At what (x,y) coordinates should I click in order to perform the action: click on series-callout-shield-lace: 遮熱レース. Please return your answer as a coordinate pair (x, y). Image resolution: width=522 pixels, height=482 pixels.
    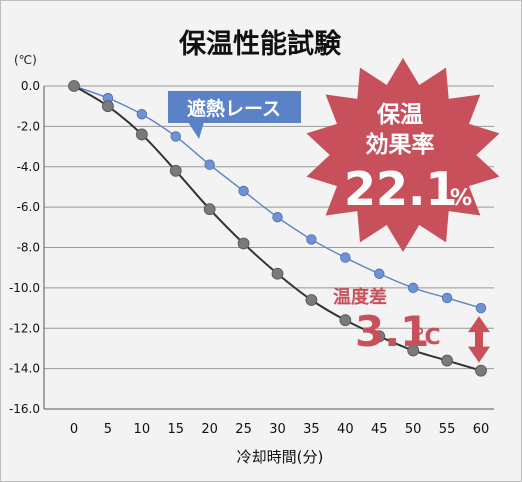
    Looking at the image, I should click on (234, 115).